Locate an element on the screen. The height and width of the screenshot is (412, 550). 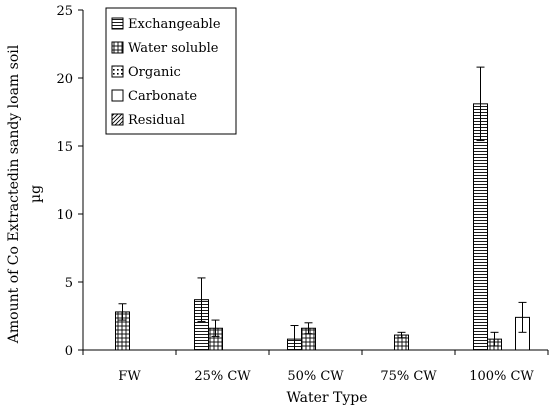
legend-label: Residual is located at coordinates (156, 120).